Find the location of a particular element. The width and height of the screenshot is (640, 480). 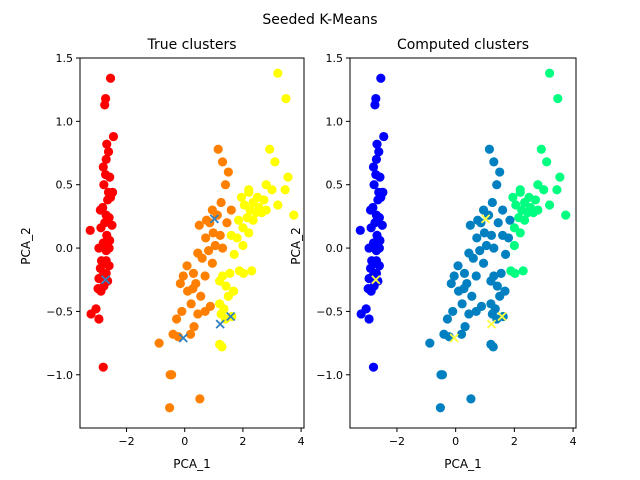

y-tick-label: −1.0 is located at coordinates (329, 375).